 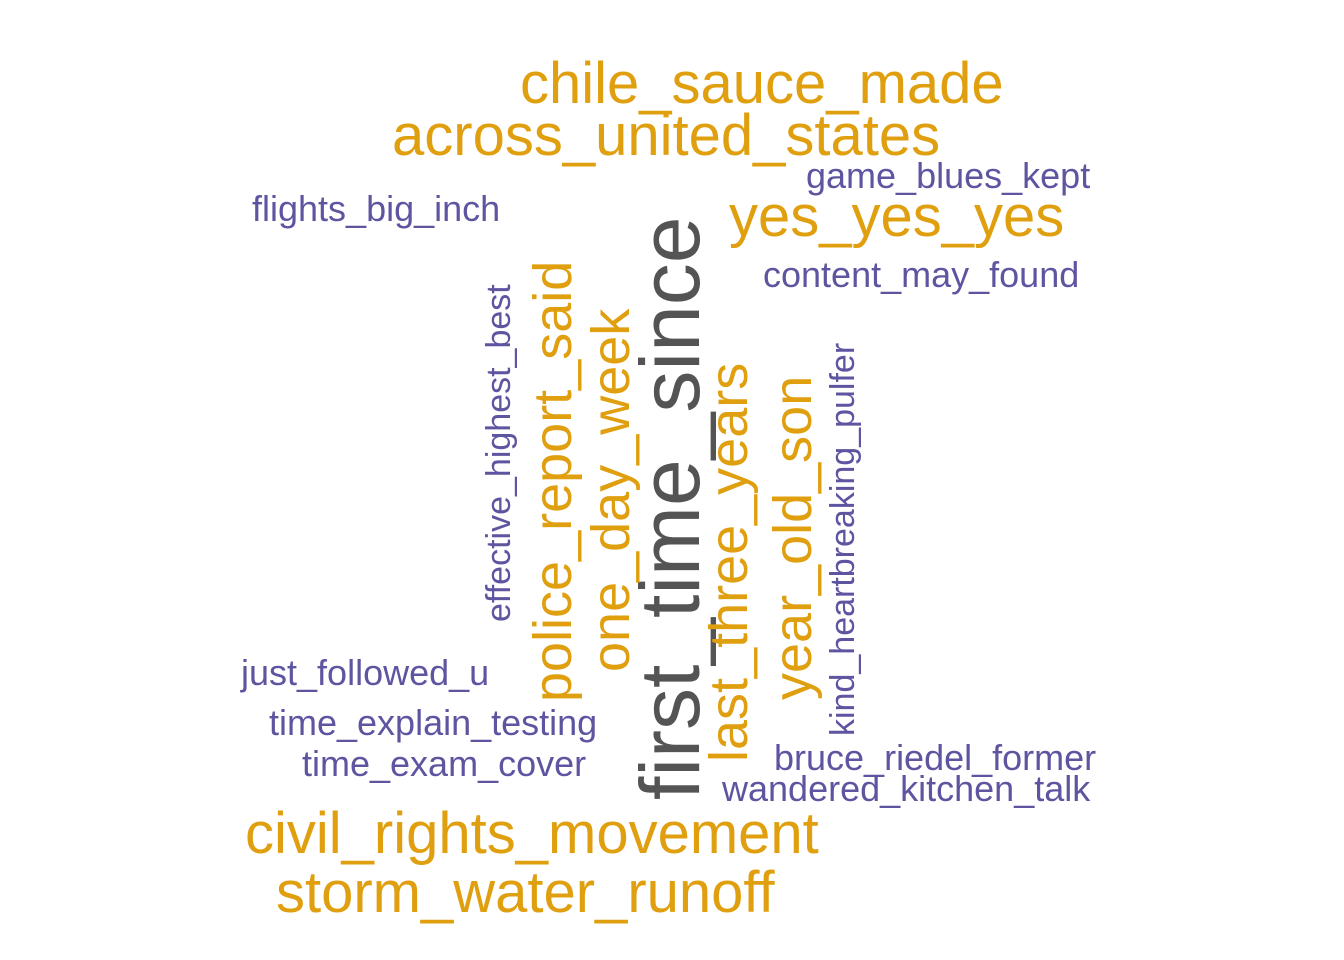 I want to click on word-effective-highest-best: effective_highest_best, so click(x=499, y=453).